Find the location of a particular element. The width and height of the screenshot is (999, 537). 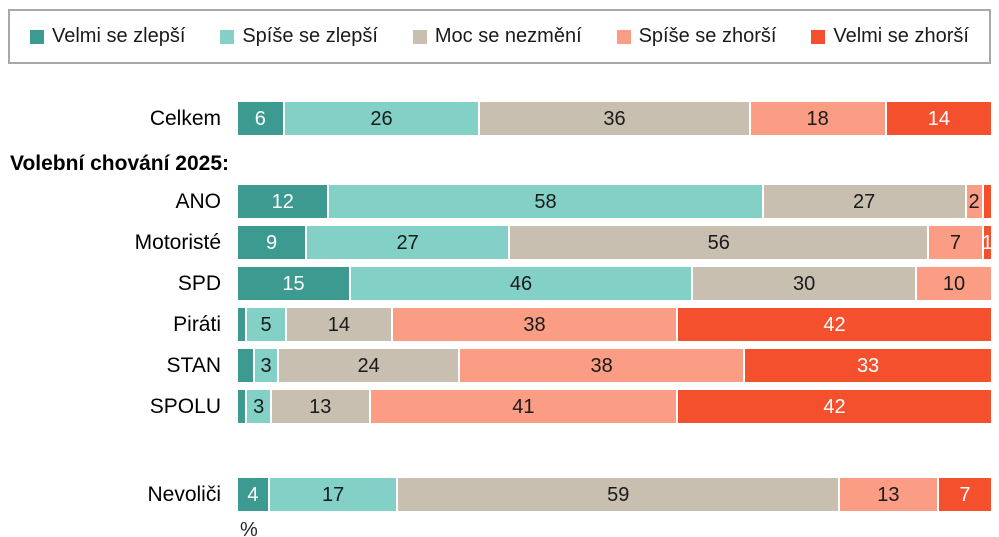

segment-value-label: 17 is located at coordinates (333, 494).